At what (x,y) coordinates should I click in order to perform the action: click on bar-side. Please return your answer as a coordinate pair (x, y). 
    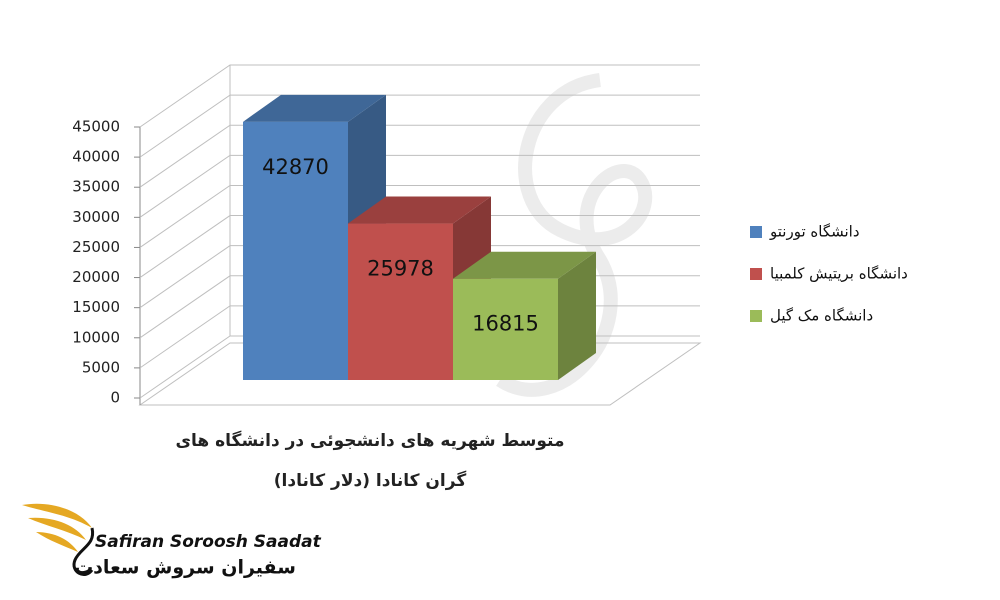
    Looking at the image, I should click on (577, 315).